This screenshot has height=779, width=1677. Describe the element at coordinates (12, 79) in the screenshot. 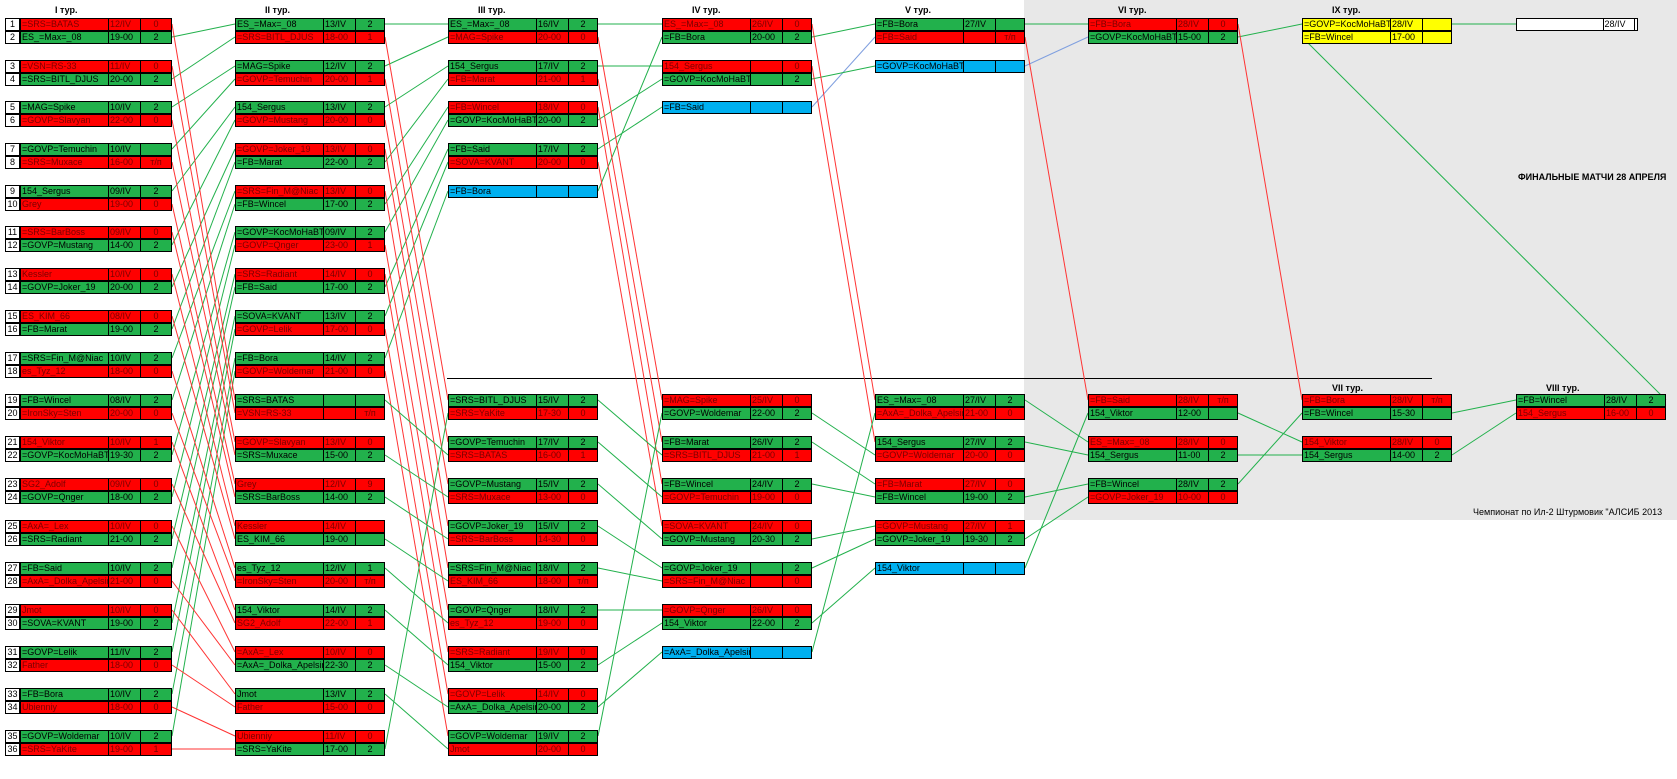

I see `seed-number: 4` at that location.